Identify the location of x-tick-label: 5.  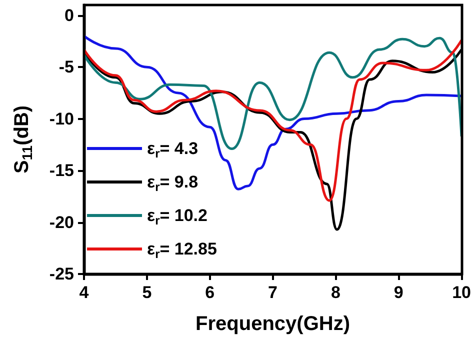
(147, 292).